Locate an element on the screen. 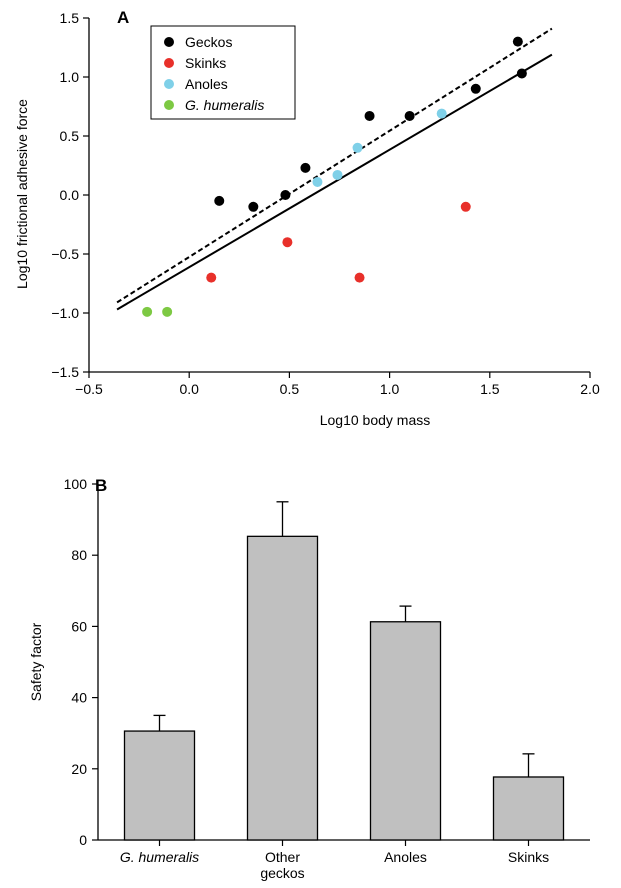 The height and width of the screenshot is (888, 621). legend-label: Anoles is located at coordinates (206, 84).